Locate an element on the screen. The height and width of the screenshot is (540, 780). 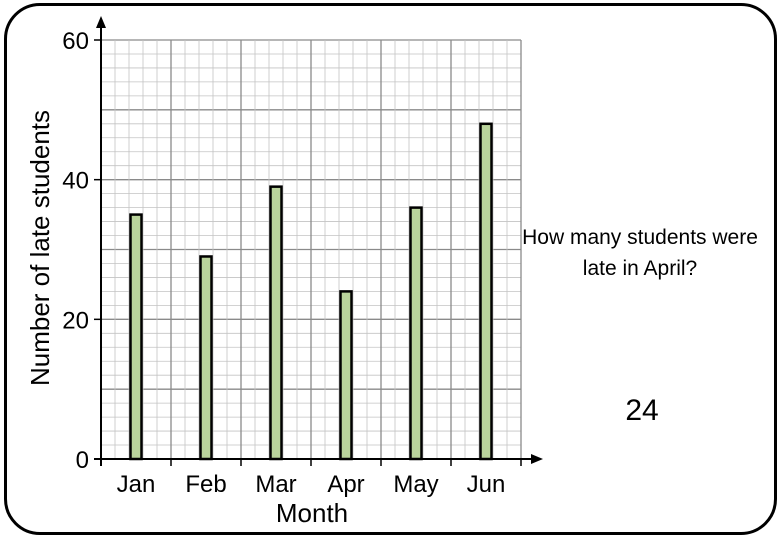
x-tick-label: May is located at coordinates (415, 484).